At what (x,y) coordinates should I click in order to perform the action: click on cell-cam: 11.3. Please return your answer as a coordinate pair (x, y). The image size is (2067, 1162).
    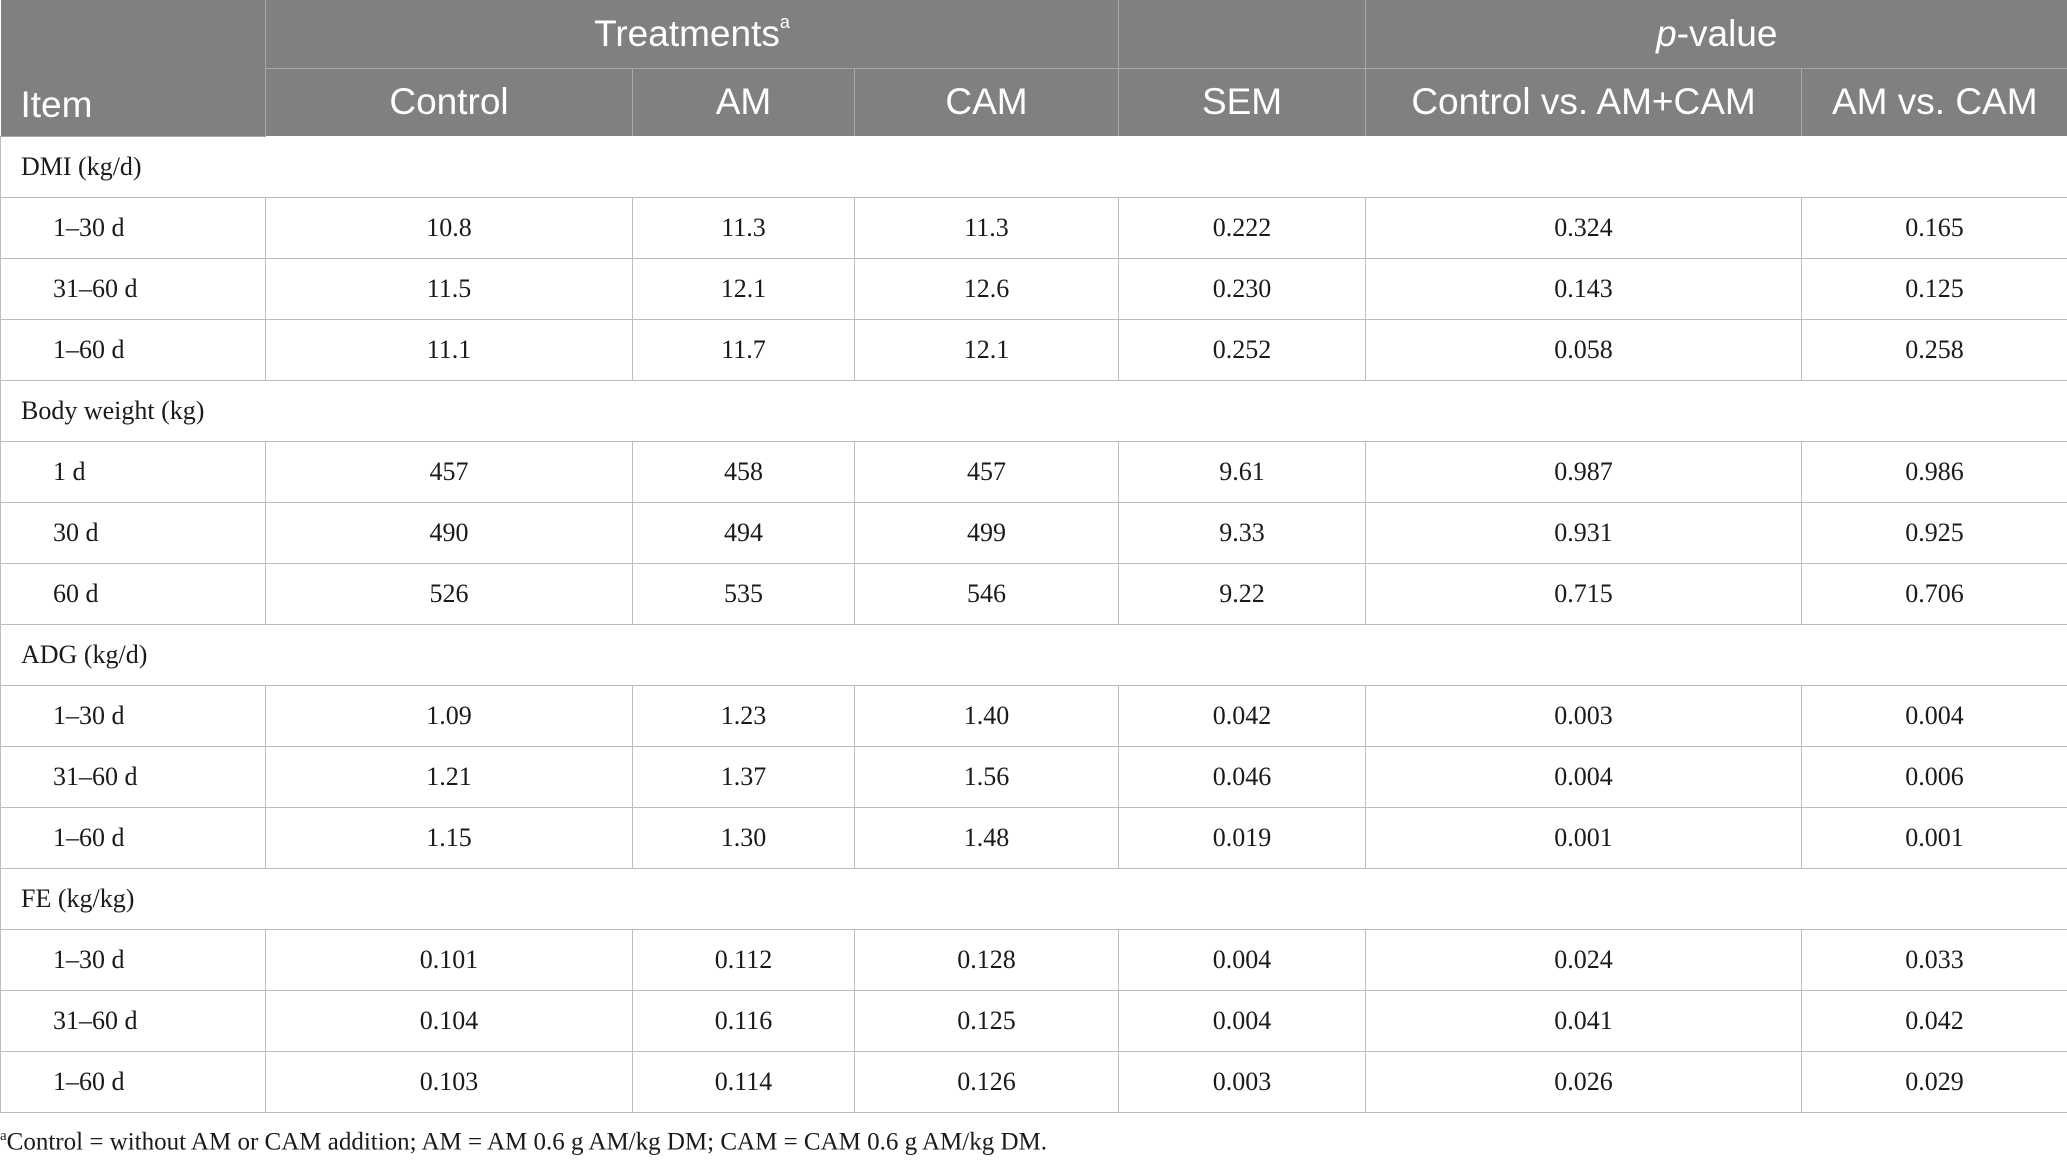
    Looking at the image, I should click on (986, 228).